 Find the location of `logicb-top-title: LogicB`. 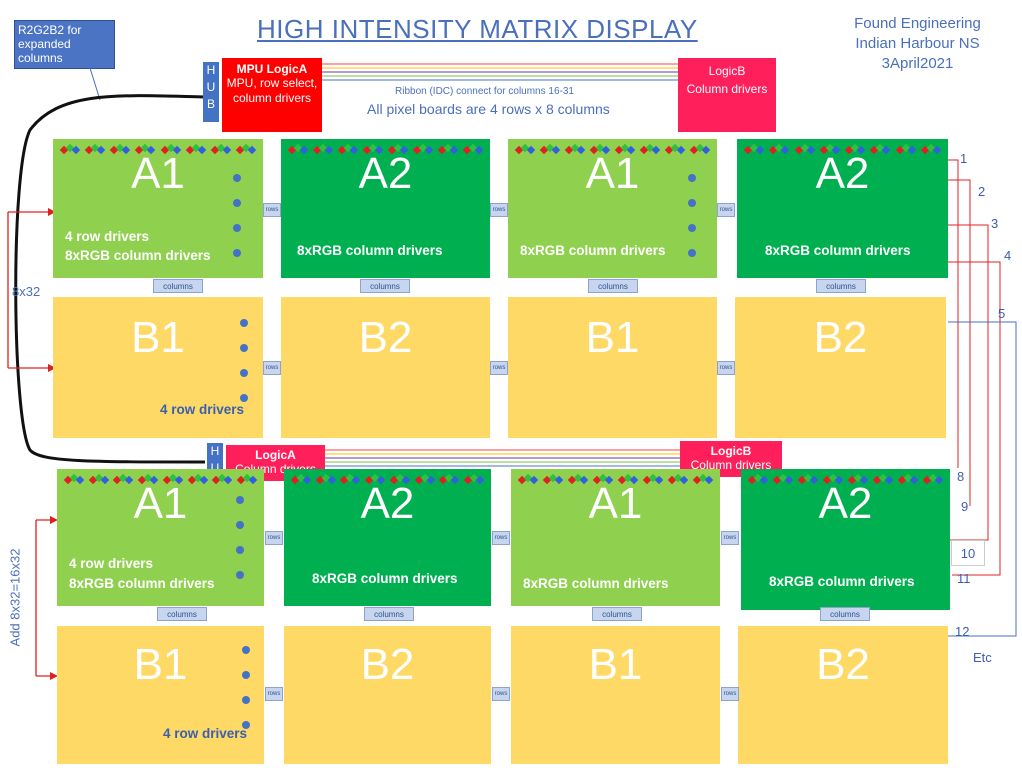

logicb-top-title: LogicB is located at coordinates (727, 71).